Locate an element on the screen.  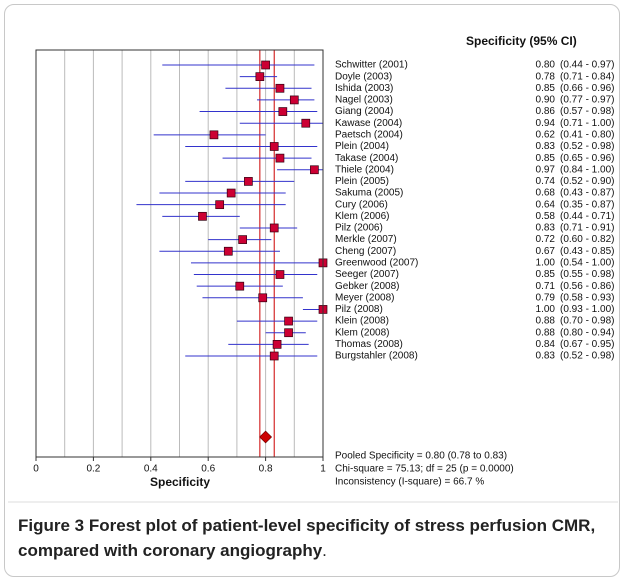
ci-label: (0.44 - 0.97) is located at coordinates (587, 65).